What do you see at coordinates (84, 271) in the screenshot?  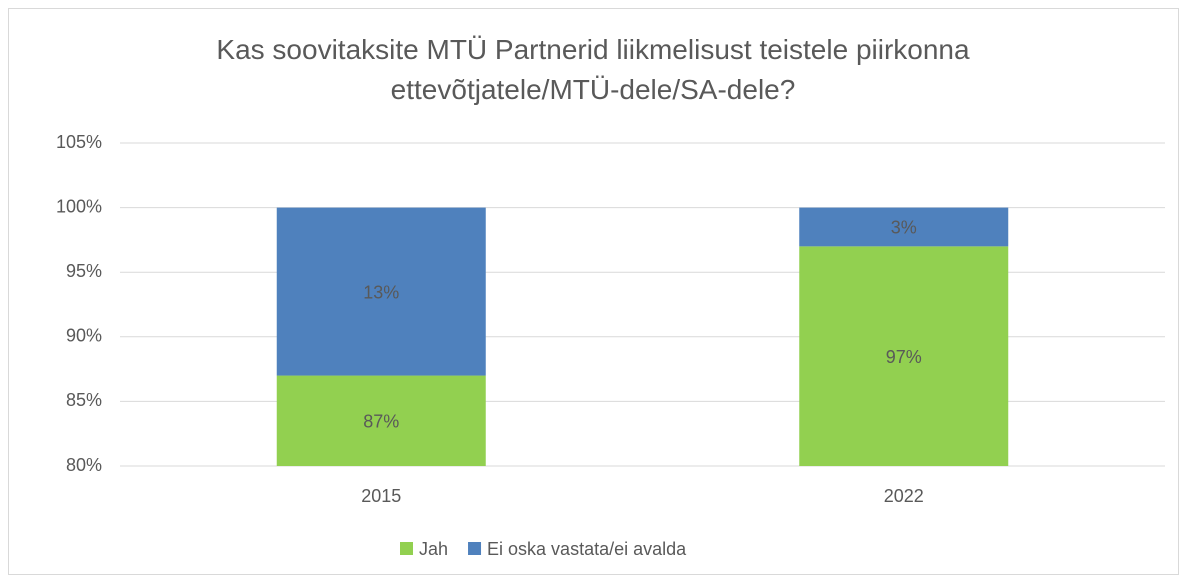 I see `y-tick-label: 95%` at bounding box center [84, 271].